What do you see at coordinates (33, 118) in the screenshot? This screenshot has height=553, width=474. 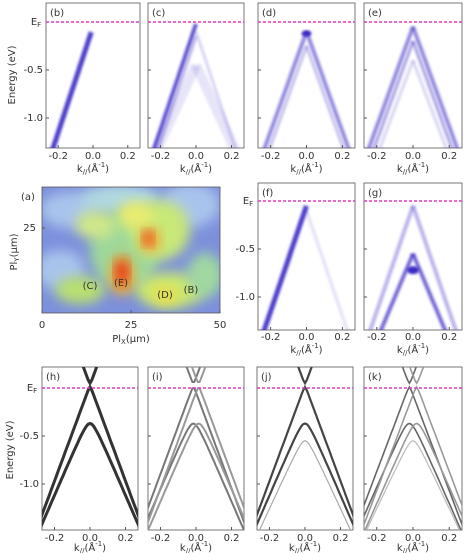 I see `y-tick-label: -1.0` at bounding box center [33, 118].